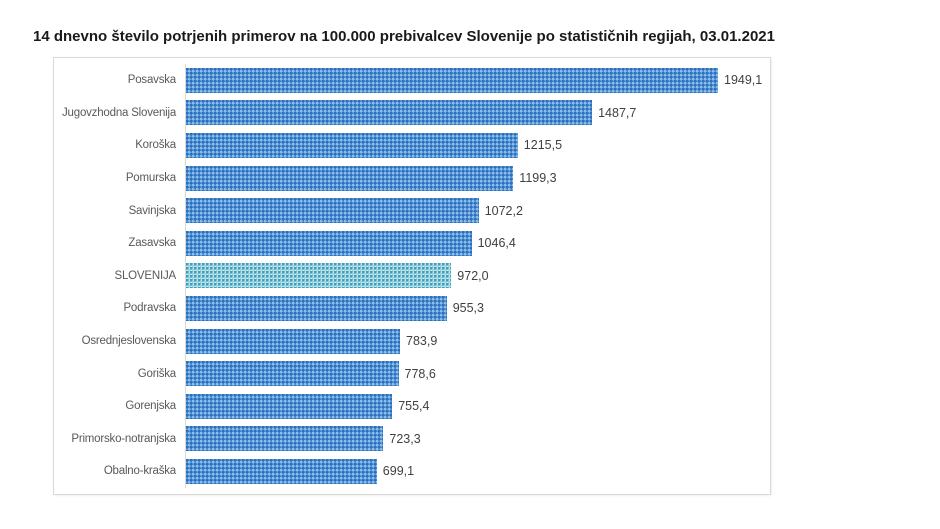 This screenshot has height=529, width=940. I want to click on bar-track: 783,9, so click(474, 341).